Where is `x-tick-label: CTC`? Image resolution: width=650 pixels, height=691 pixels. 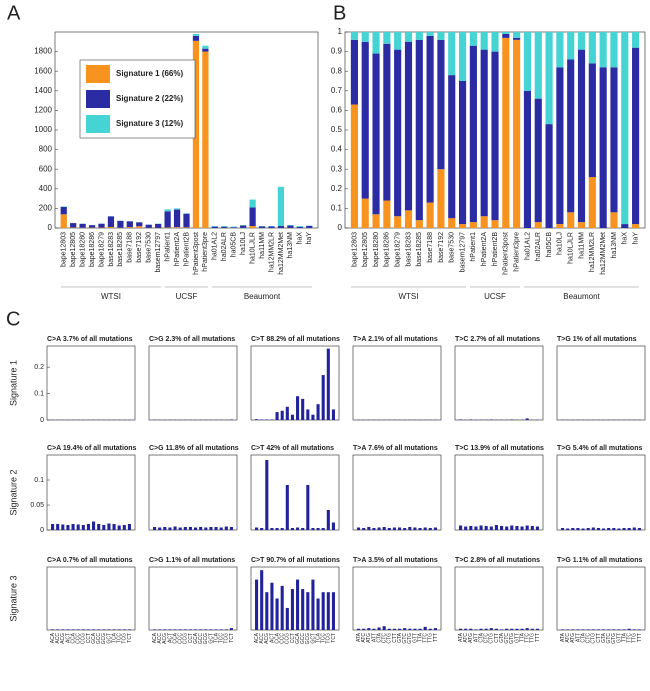
x-tick-label: CTC is located at coordinates (589, 638).